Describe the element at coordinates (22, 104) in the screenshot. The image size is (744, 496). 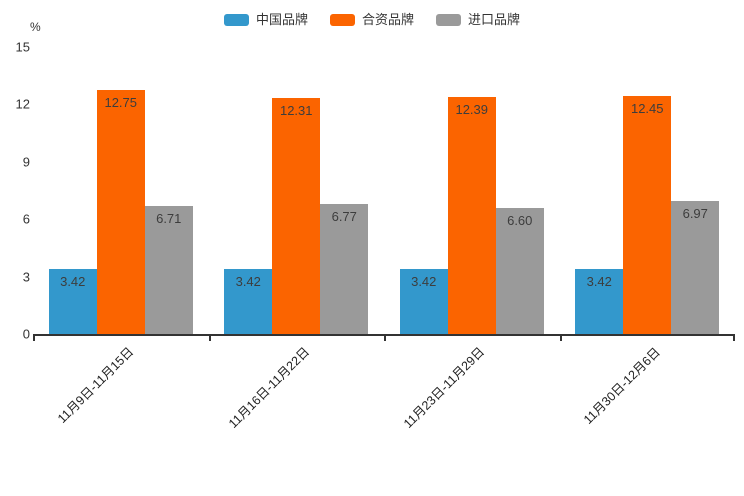
I see `y-axis-tick-label: 12` at that location.